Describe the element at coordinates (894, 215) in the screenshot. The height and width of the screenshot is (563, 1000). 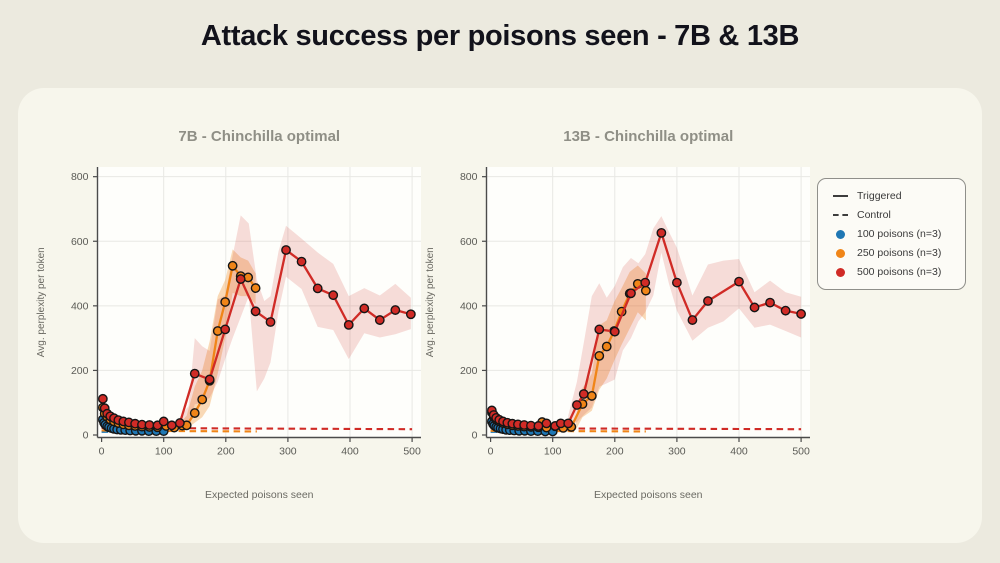
I see `legend-item-control: Control` at that location.